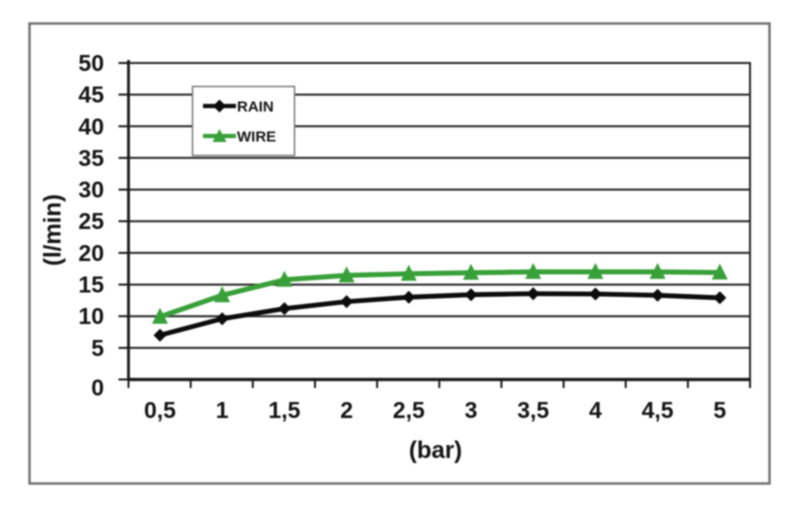 The image size is (800, 517). Describe the element at coordinates (658, 410) in the screenshot. I see `svg-text: 4,5` at that location.